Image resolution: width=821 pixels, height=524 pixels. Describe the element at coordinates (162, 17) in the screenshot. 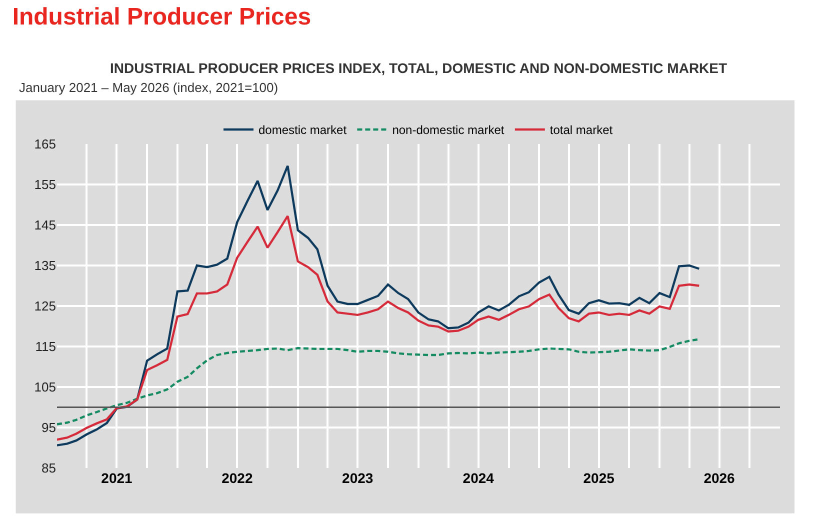

I see `chart-title: Industrial Producer Prices` at that location.